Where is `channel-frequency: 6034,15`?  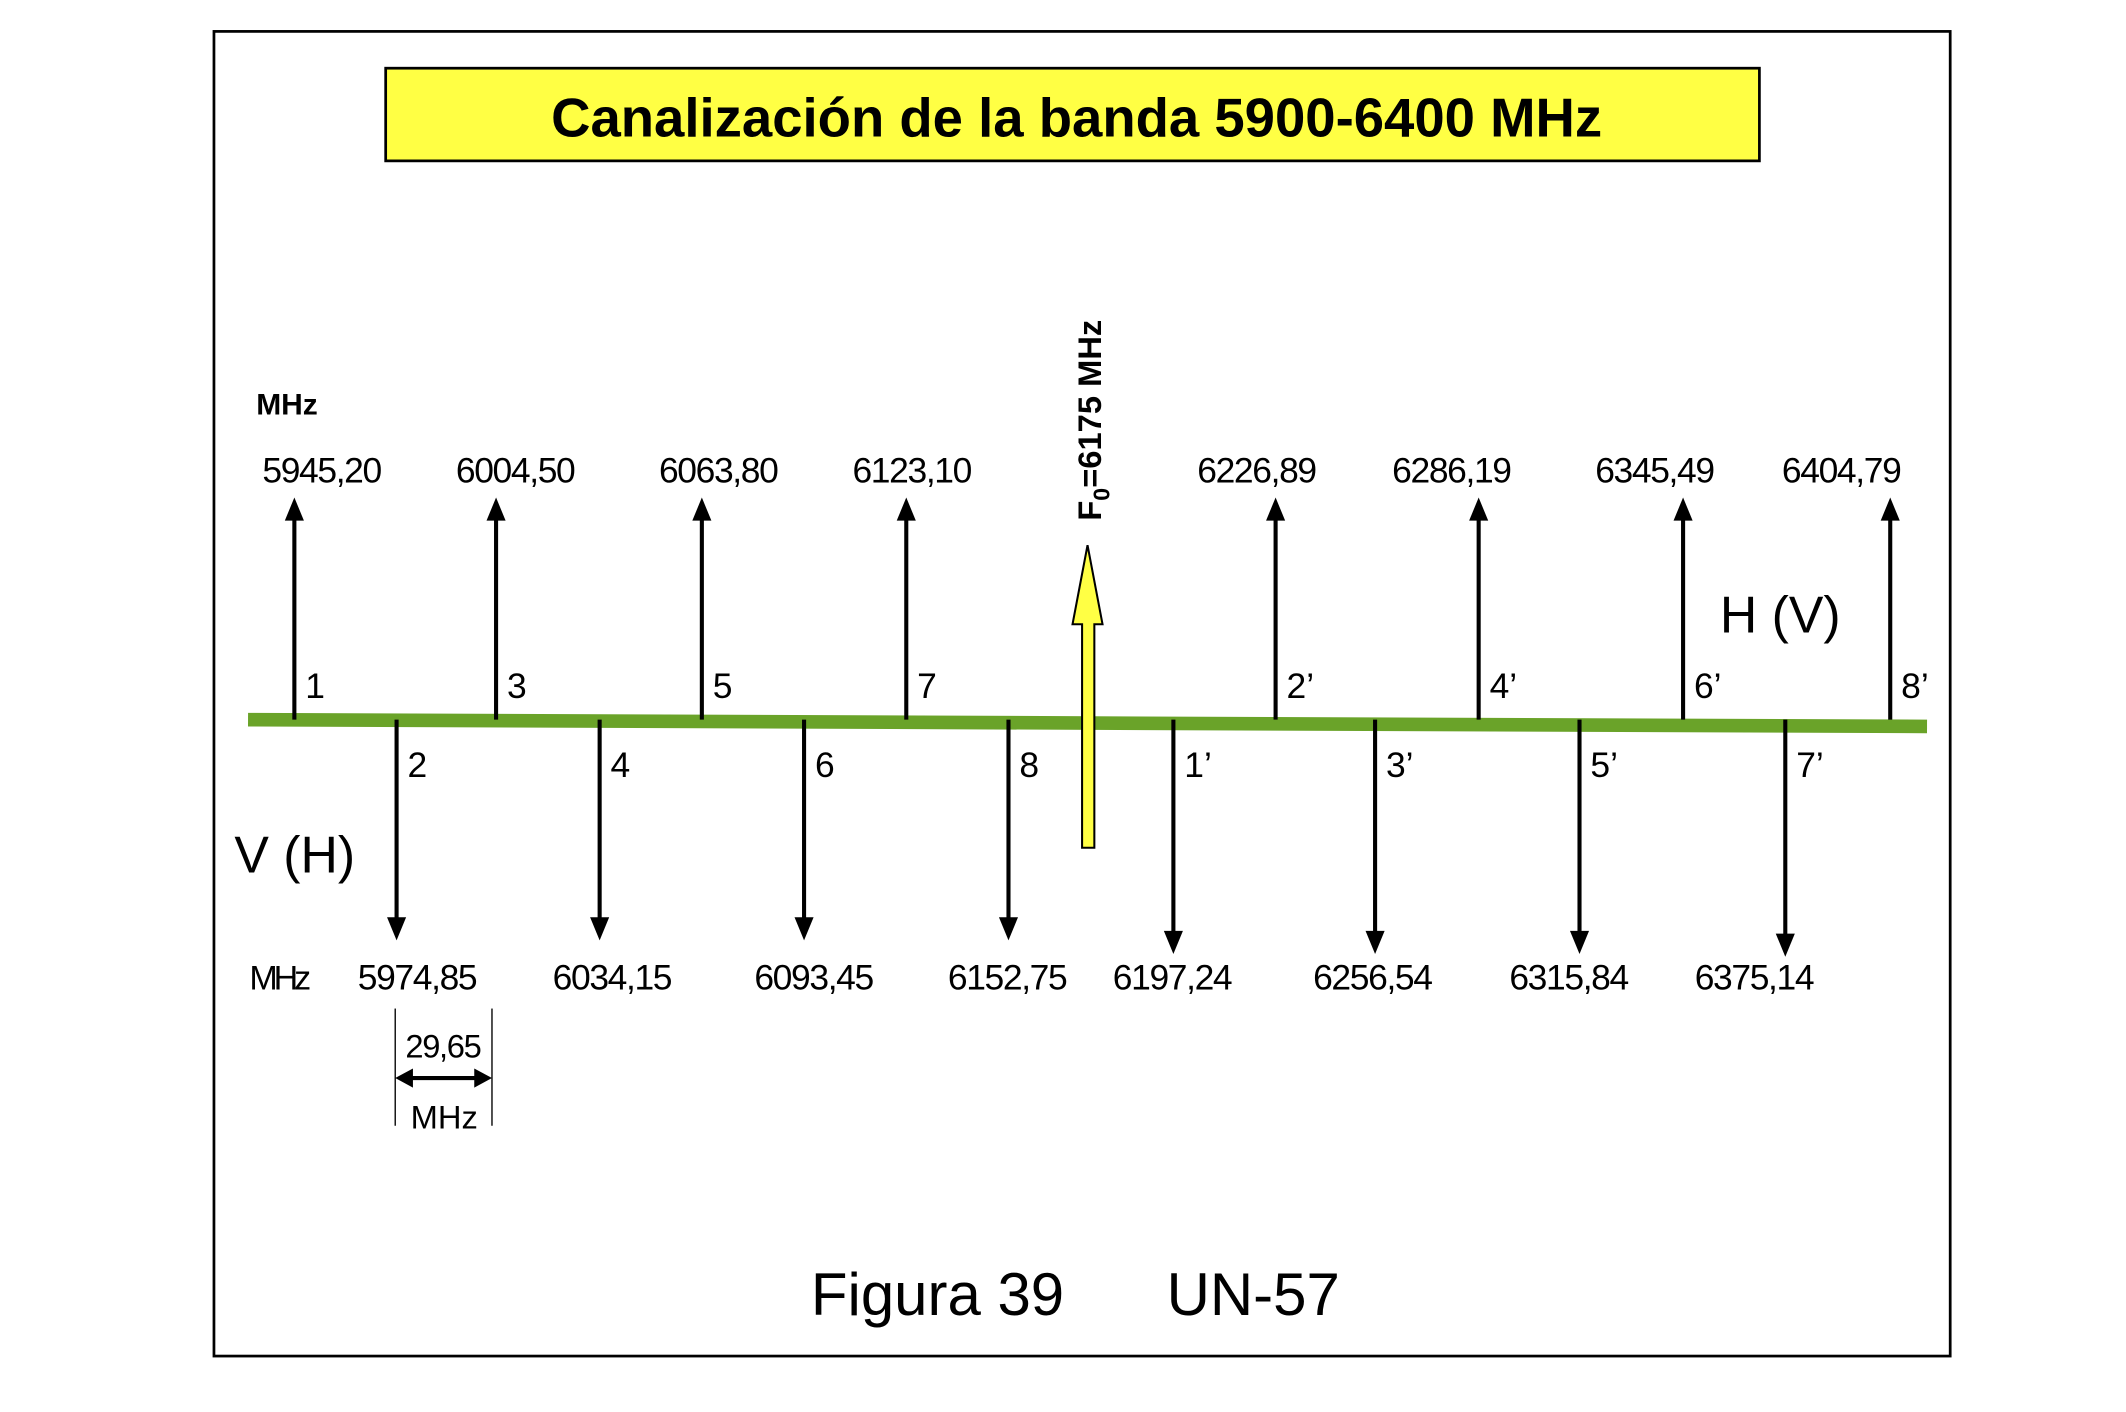 channel-frequency: 6034,15 is located at coordinates (612, 977).